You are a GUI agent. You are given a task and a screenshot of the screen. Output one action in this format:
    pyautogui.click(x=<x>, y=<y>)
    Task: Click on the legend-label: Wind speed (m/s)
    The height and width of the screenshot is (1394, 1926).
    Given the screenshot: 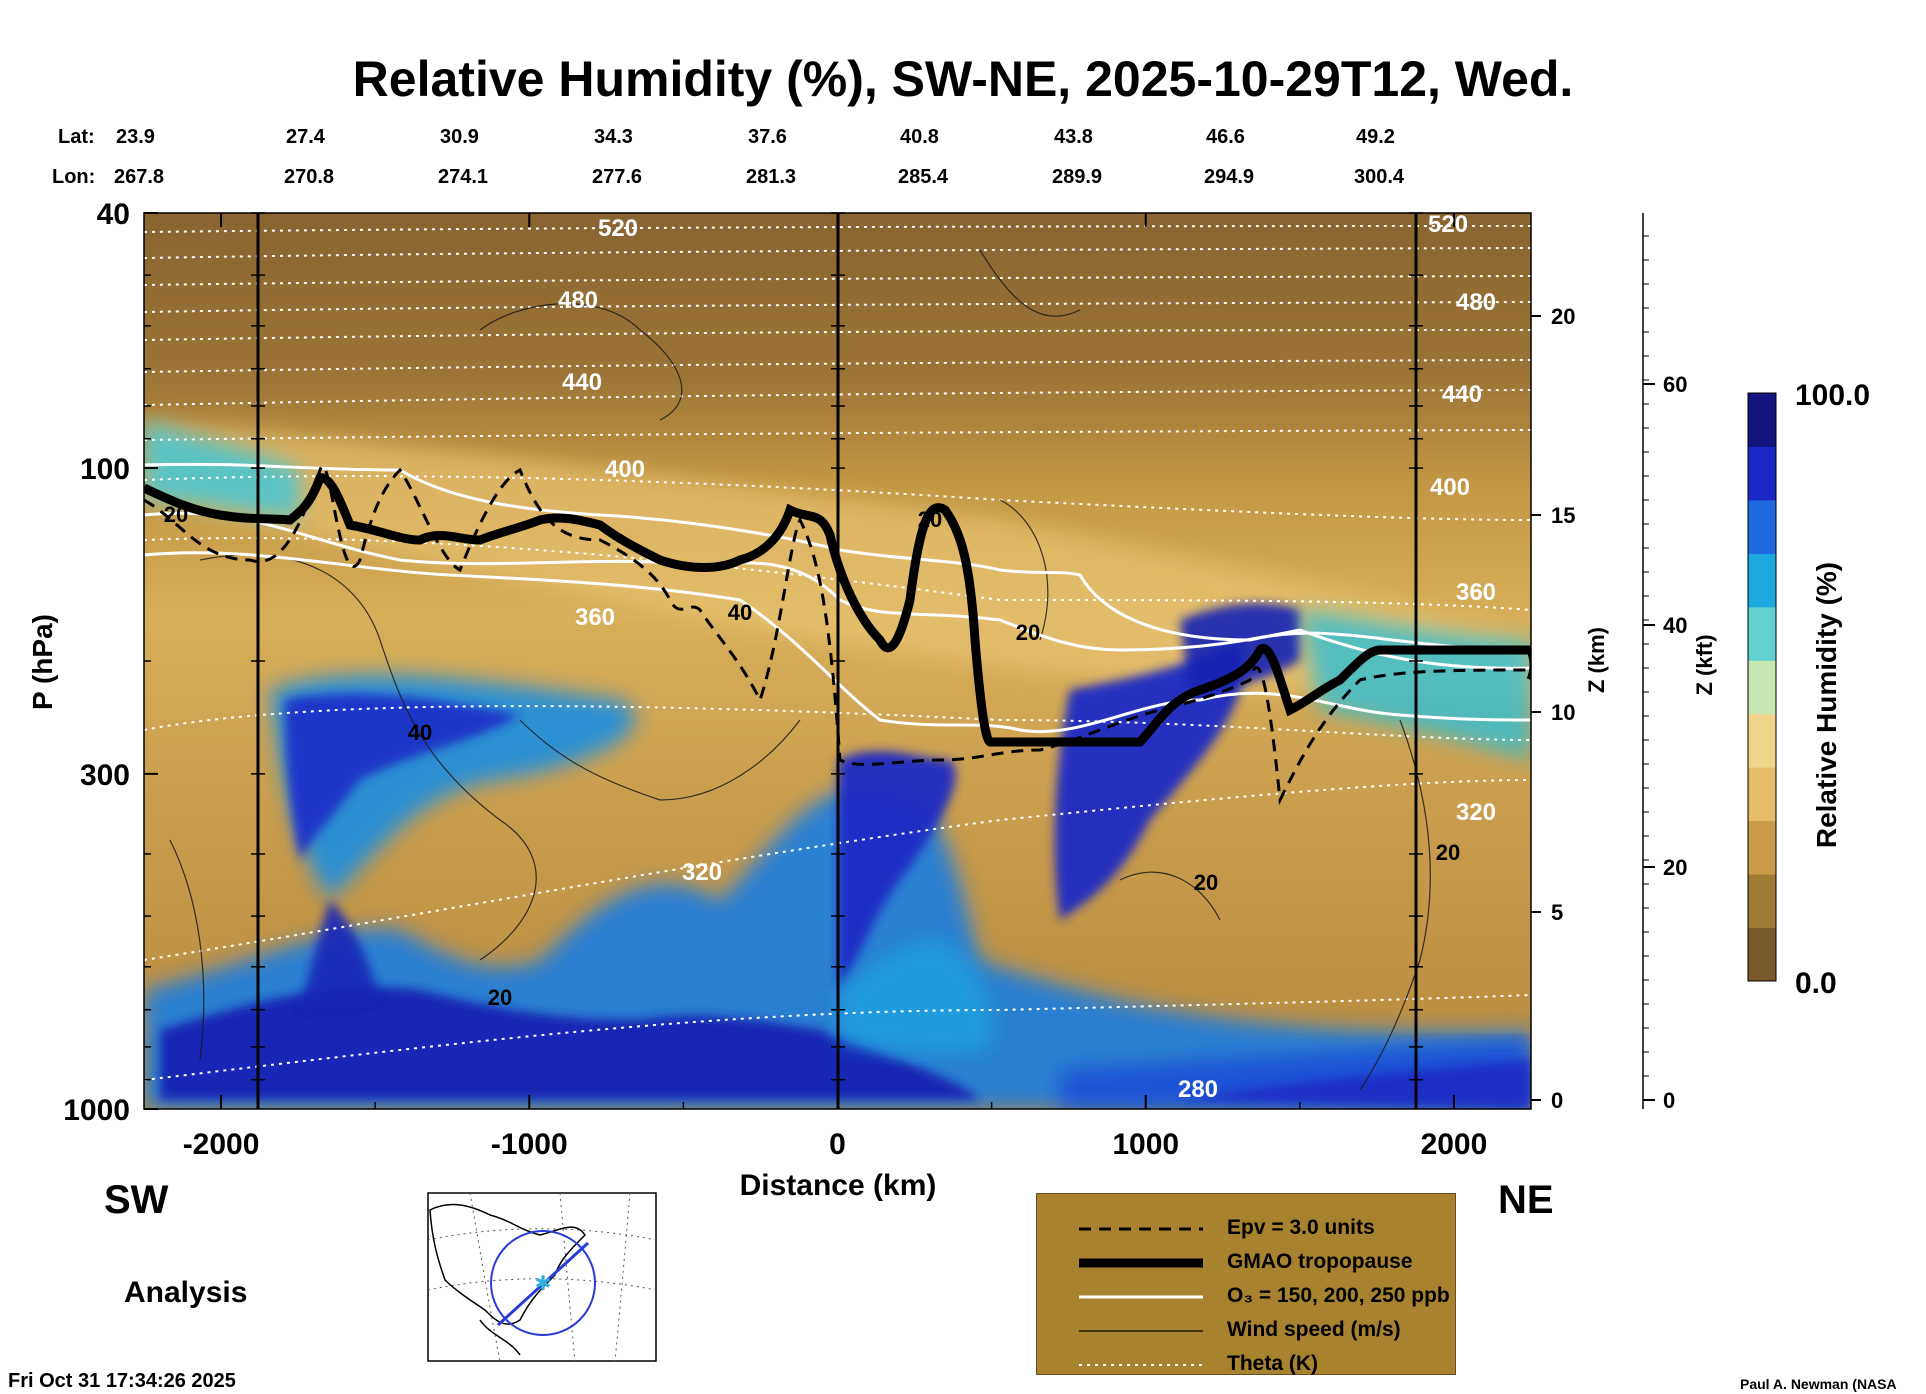 What is the action you would take?
    pyautogui.click(x=1314, y=1329)
    